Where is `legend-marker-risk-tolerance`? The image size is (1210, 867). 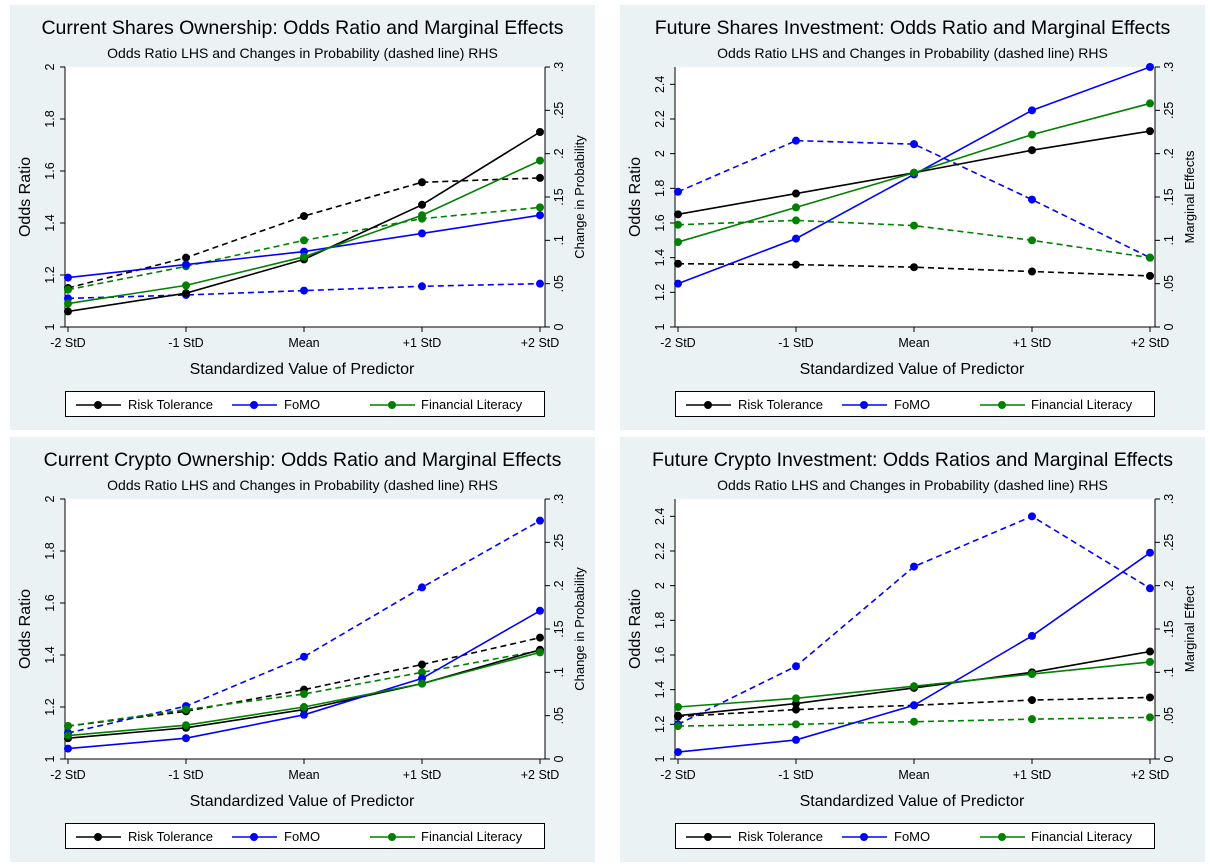 legend-marker-risk-tolerance is located at coordinates (708, 405).